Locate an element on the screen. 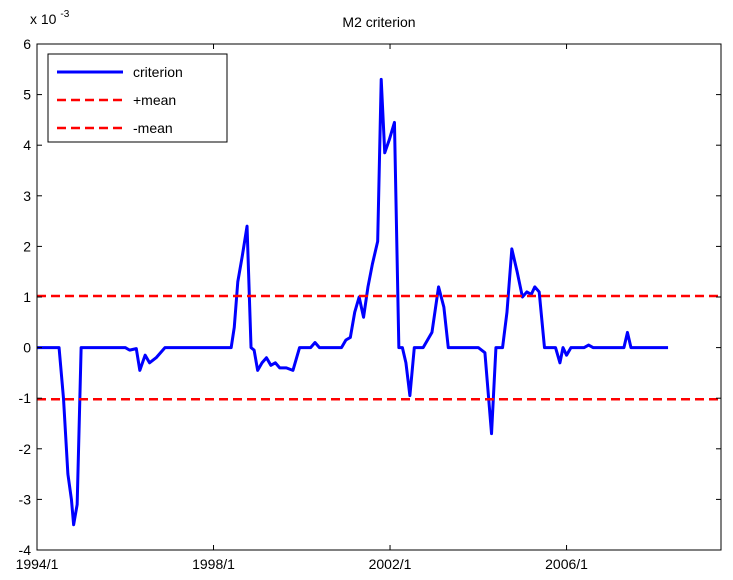  y-exponent-label: x 10 -3 is located at coordinates (50, 18).